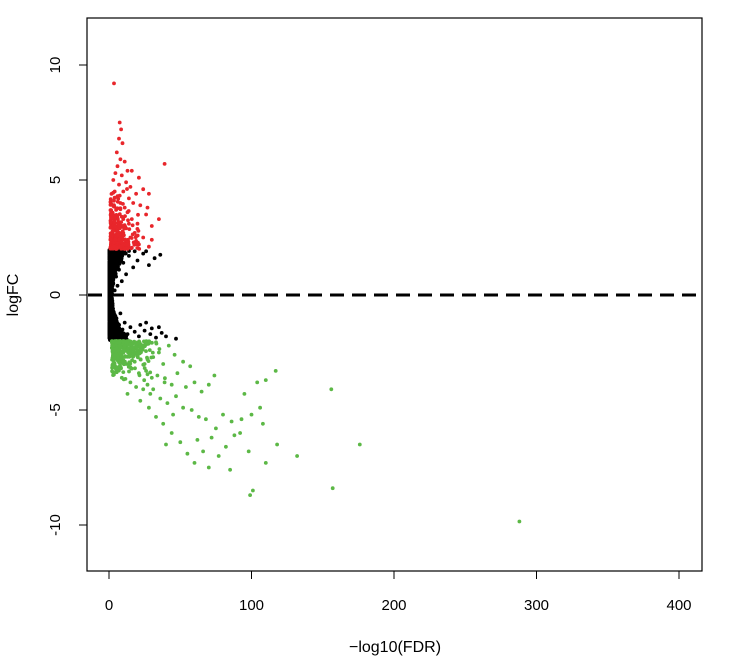 This screenshot has width=747, height=656. Describe the element at coordinates (13, 295) in the screenshot. I see `y-axis-label: logFC` at that location.